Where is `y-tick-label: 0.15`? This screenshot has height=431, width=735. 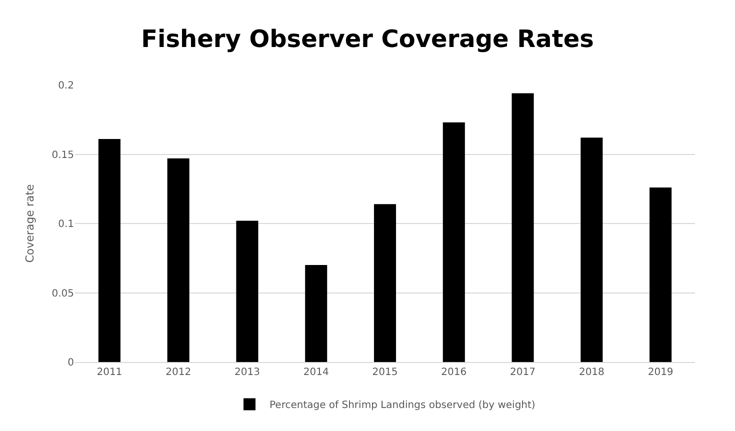
y-tick-label: 0.15 is located at coordinates (63, 155).